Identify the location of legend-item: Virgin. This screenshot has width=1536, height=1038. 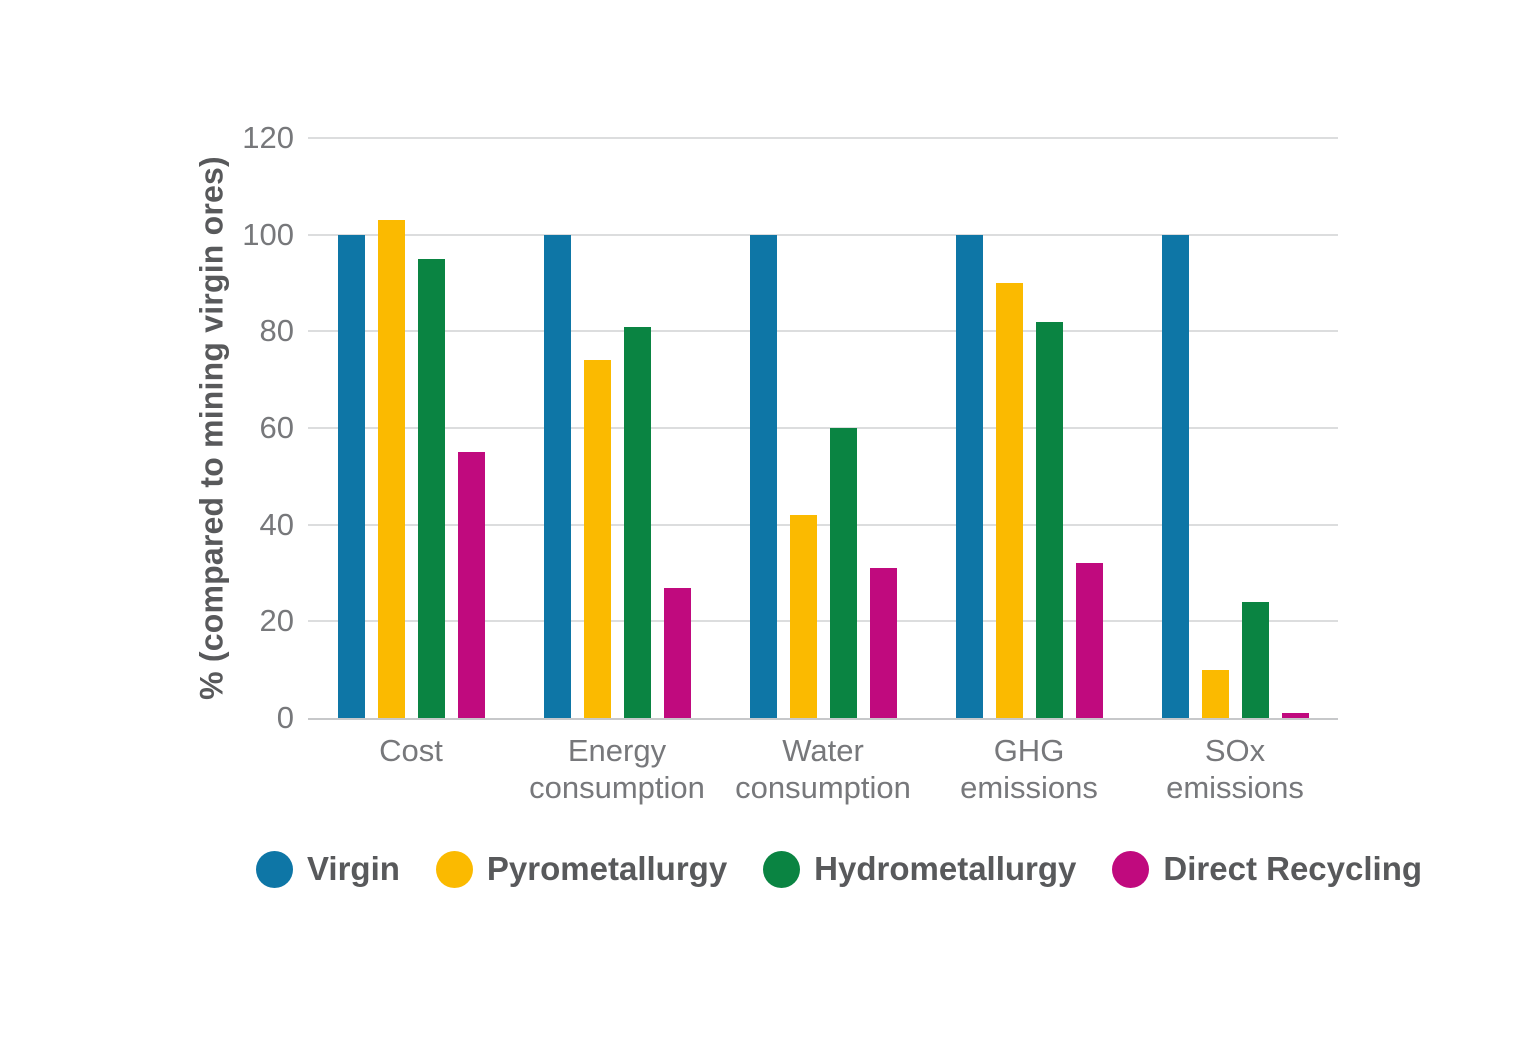
(328, 869).